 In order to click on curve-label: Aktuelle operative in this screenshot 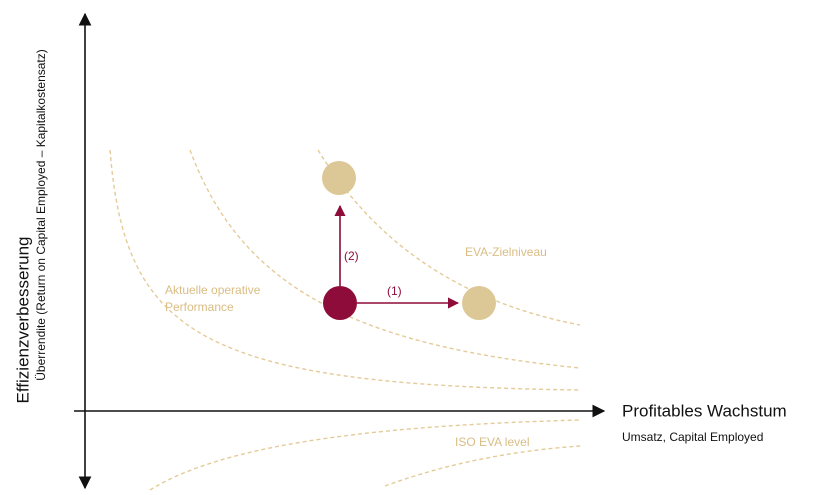, I will do `click(213, 290)`.